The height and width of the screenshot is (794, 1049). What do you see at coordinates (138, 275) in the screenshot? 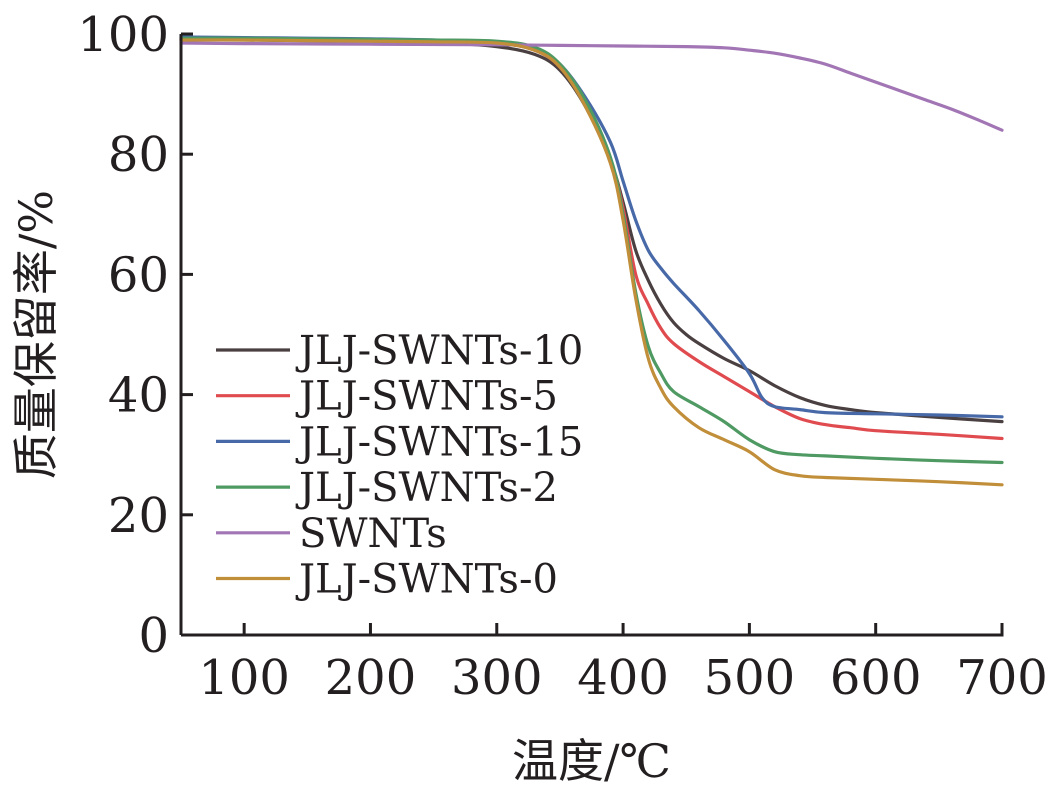
I see `y-tick-label: 60` at bounding box center [138, 275].